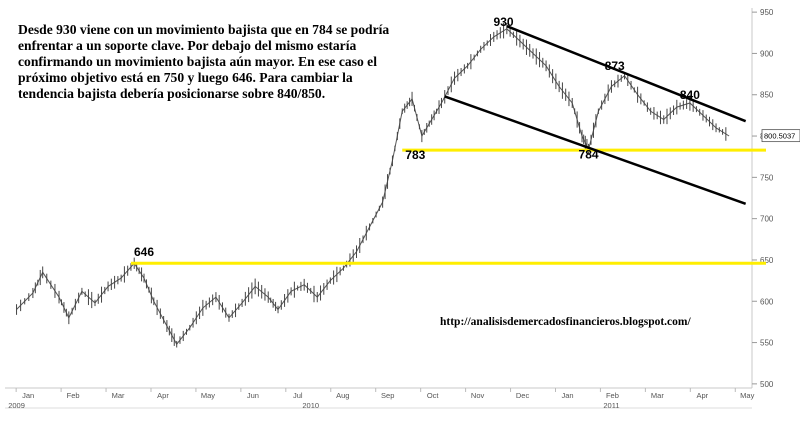 This screenshot has height=421, width=800. Describe the element at coordinates (611, 405) in the screenshot. I see `year-label: 2011` at that location.